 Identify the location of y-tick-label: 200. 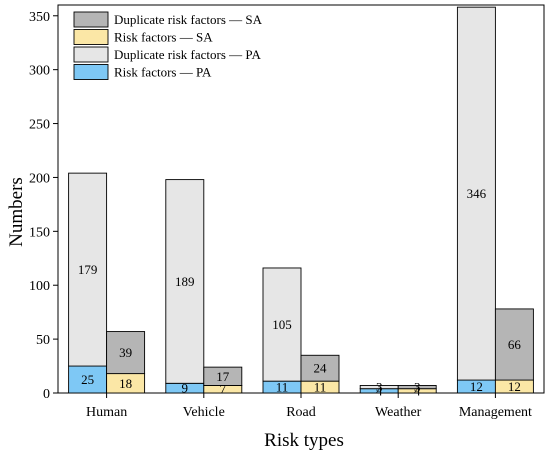
(39, 178).